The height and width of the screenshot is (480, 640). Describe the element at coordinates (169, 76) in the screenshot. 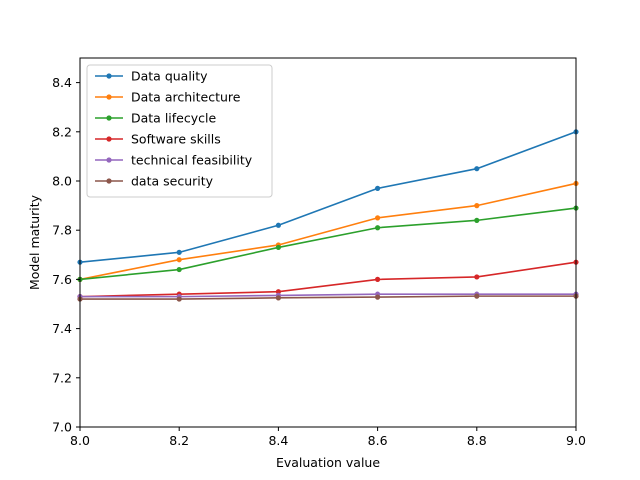

I see `legend-label: Data quality` at that location.